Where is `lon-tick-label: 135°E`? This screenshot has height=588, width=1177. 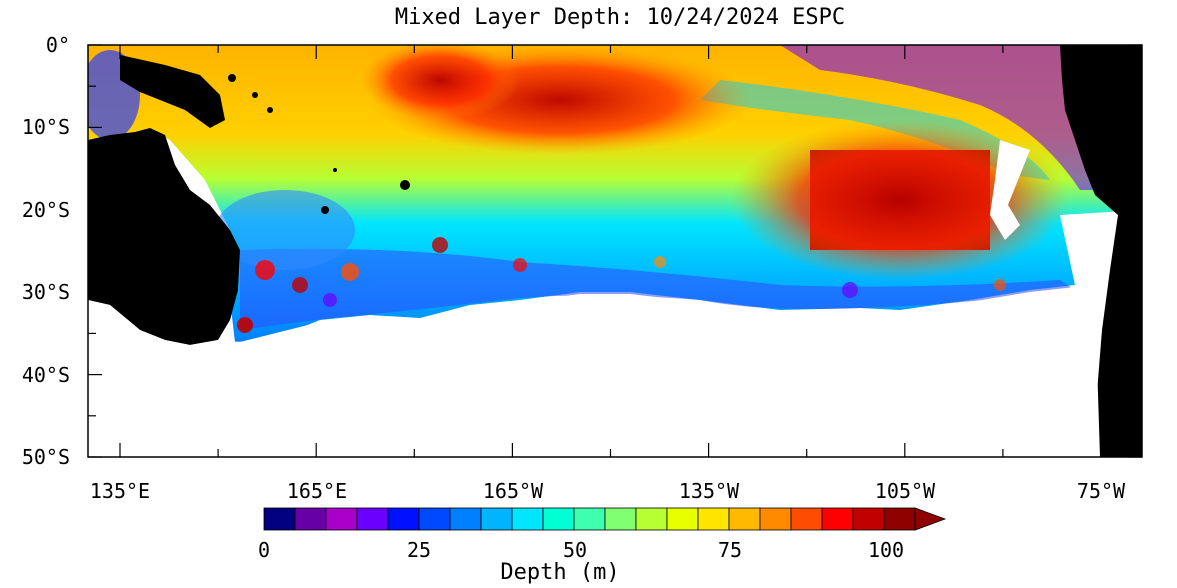
lon-tick-label: 135°E is located at coordinates (120, 491).